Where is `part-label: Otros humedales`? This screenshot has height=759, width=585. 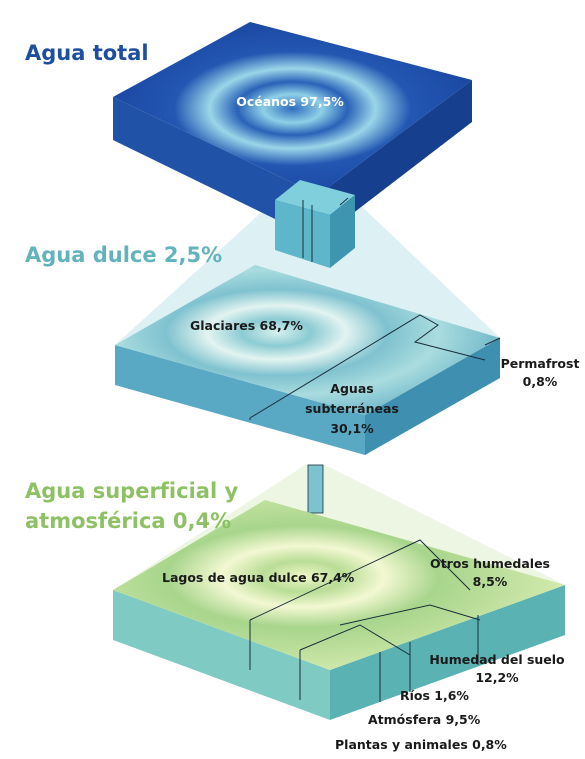 part-label: Otros humedales is located at coordinates (490, 563).